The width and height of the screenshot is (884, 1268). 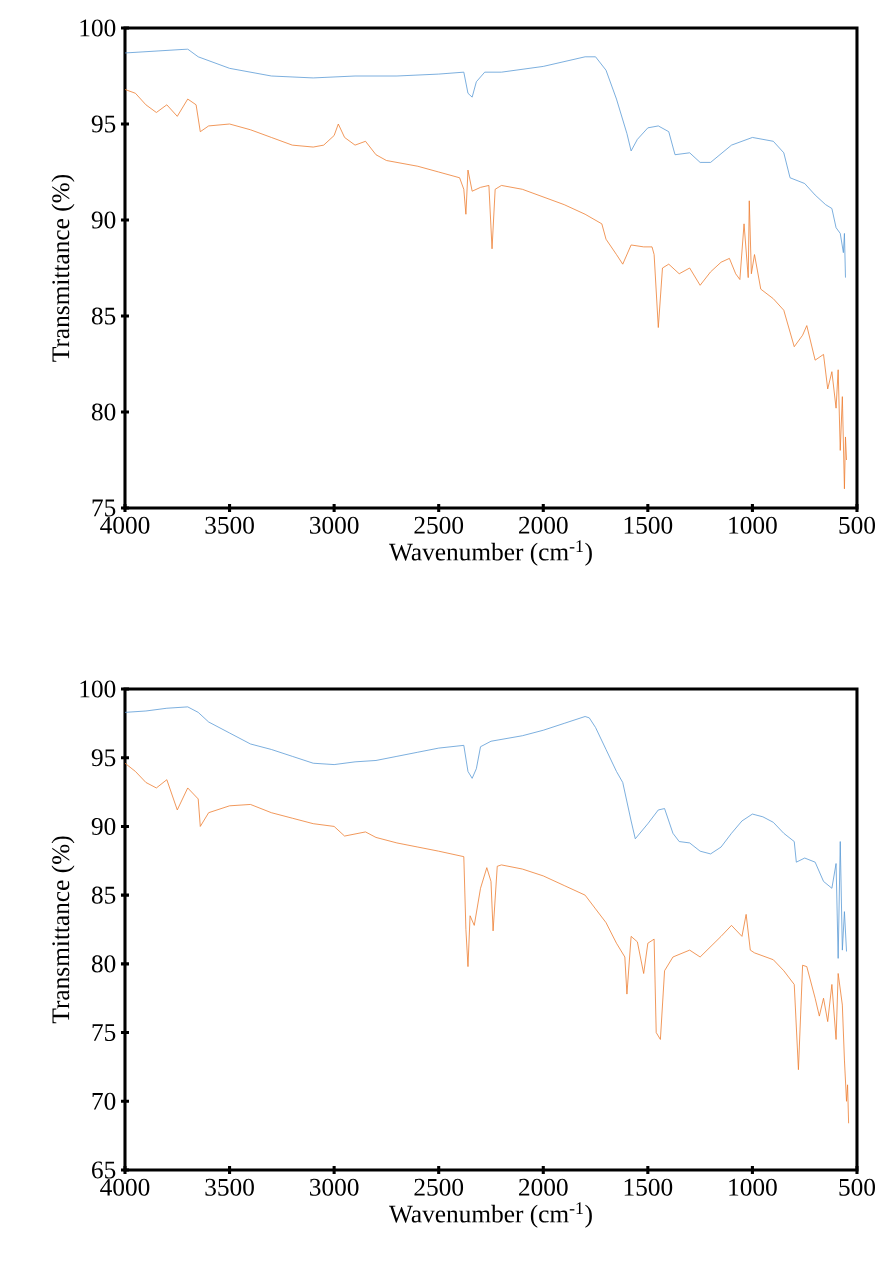 I want to click on line-series, so click(x=485, y=163).